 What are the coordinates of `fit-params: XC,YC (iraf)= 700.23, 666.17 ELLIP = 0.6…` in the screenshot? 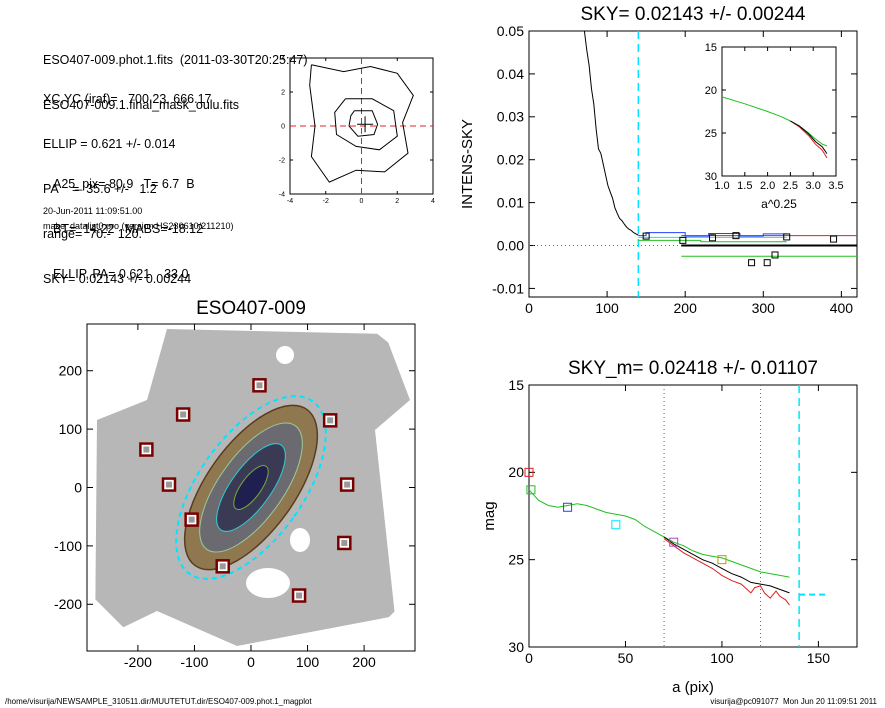 It's located at (127, 182).